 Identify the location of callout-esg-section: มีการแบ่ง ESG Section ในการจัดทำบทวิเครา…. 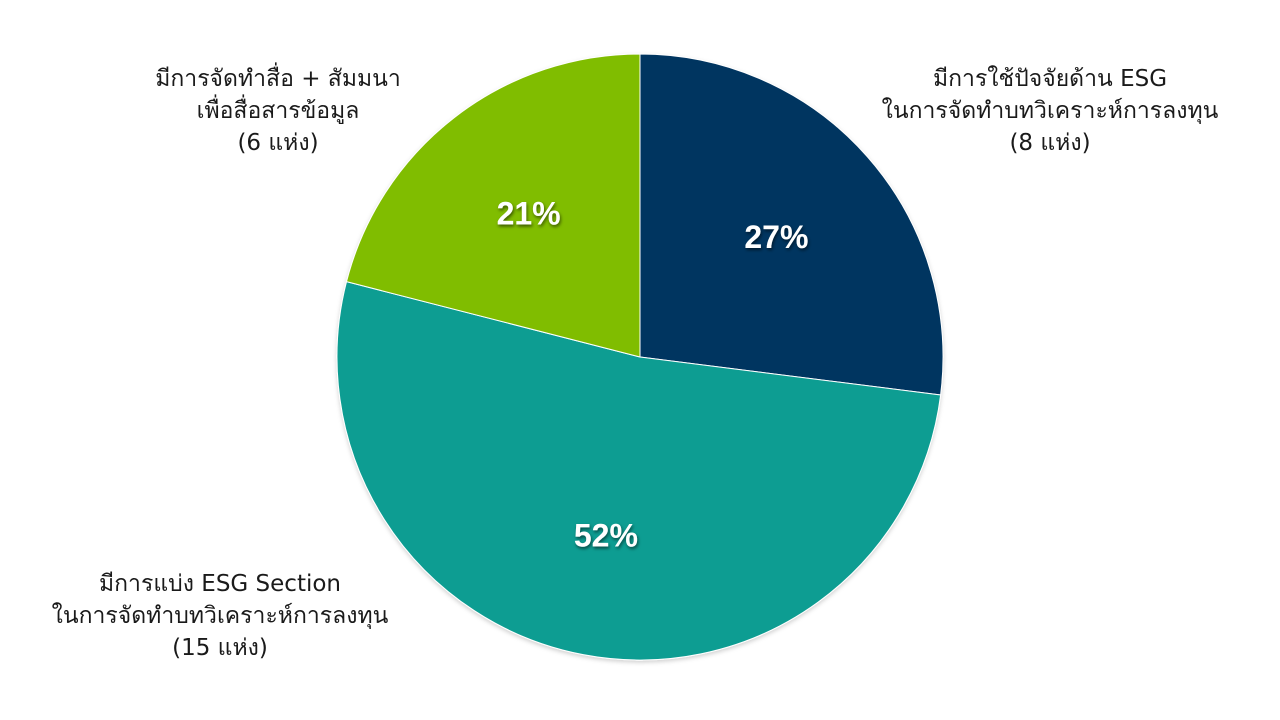
(220, 616).